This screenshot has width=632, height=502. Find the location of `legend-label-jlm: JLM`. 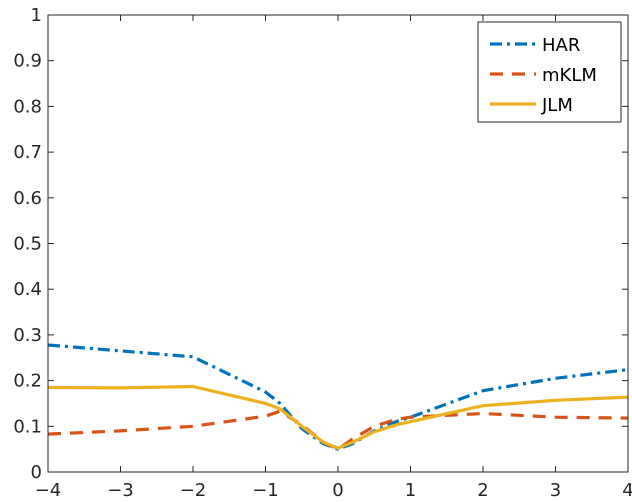

legend-label-jlm: JLM is located at coordinates (557, 105).